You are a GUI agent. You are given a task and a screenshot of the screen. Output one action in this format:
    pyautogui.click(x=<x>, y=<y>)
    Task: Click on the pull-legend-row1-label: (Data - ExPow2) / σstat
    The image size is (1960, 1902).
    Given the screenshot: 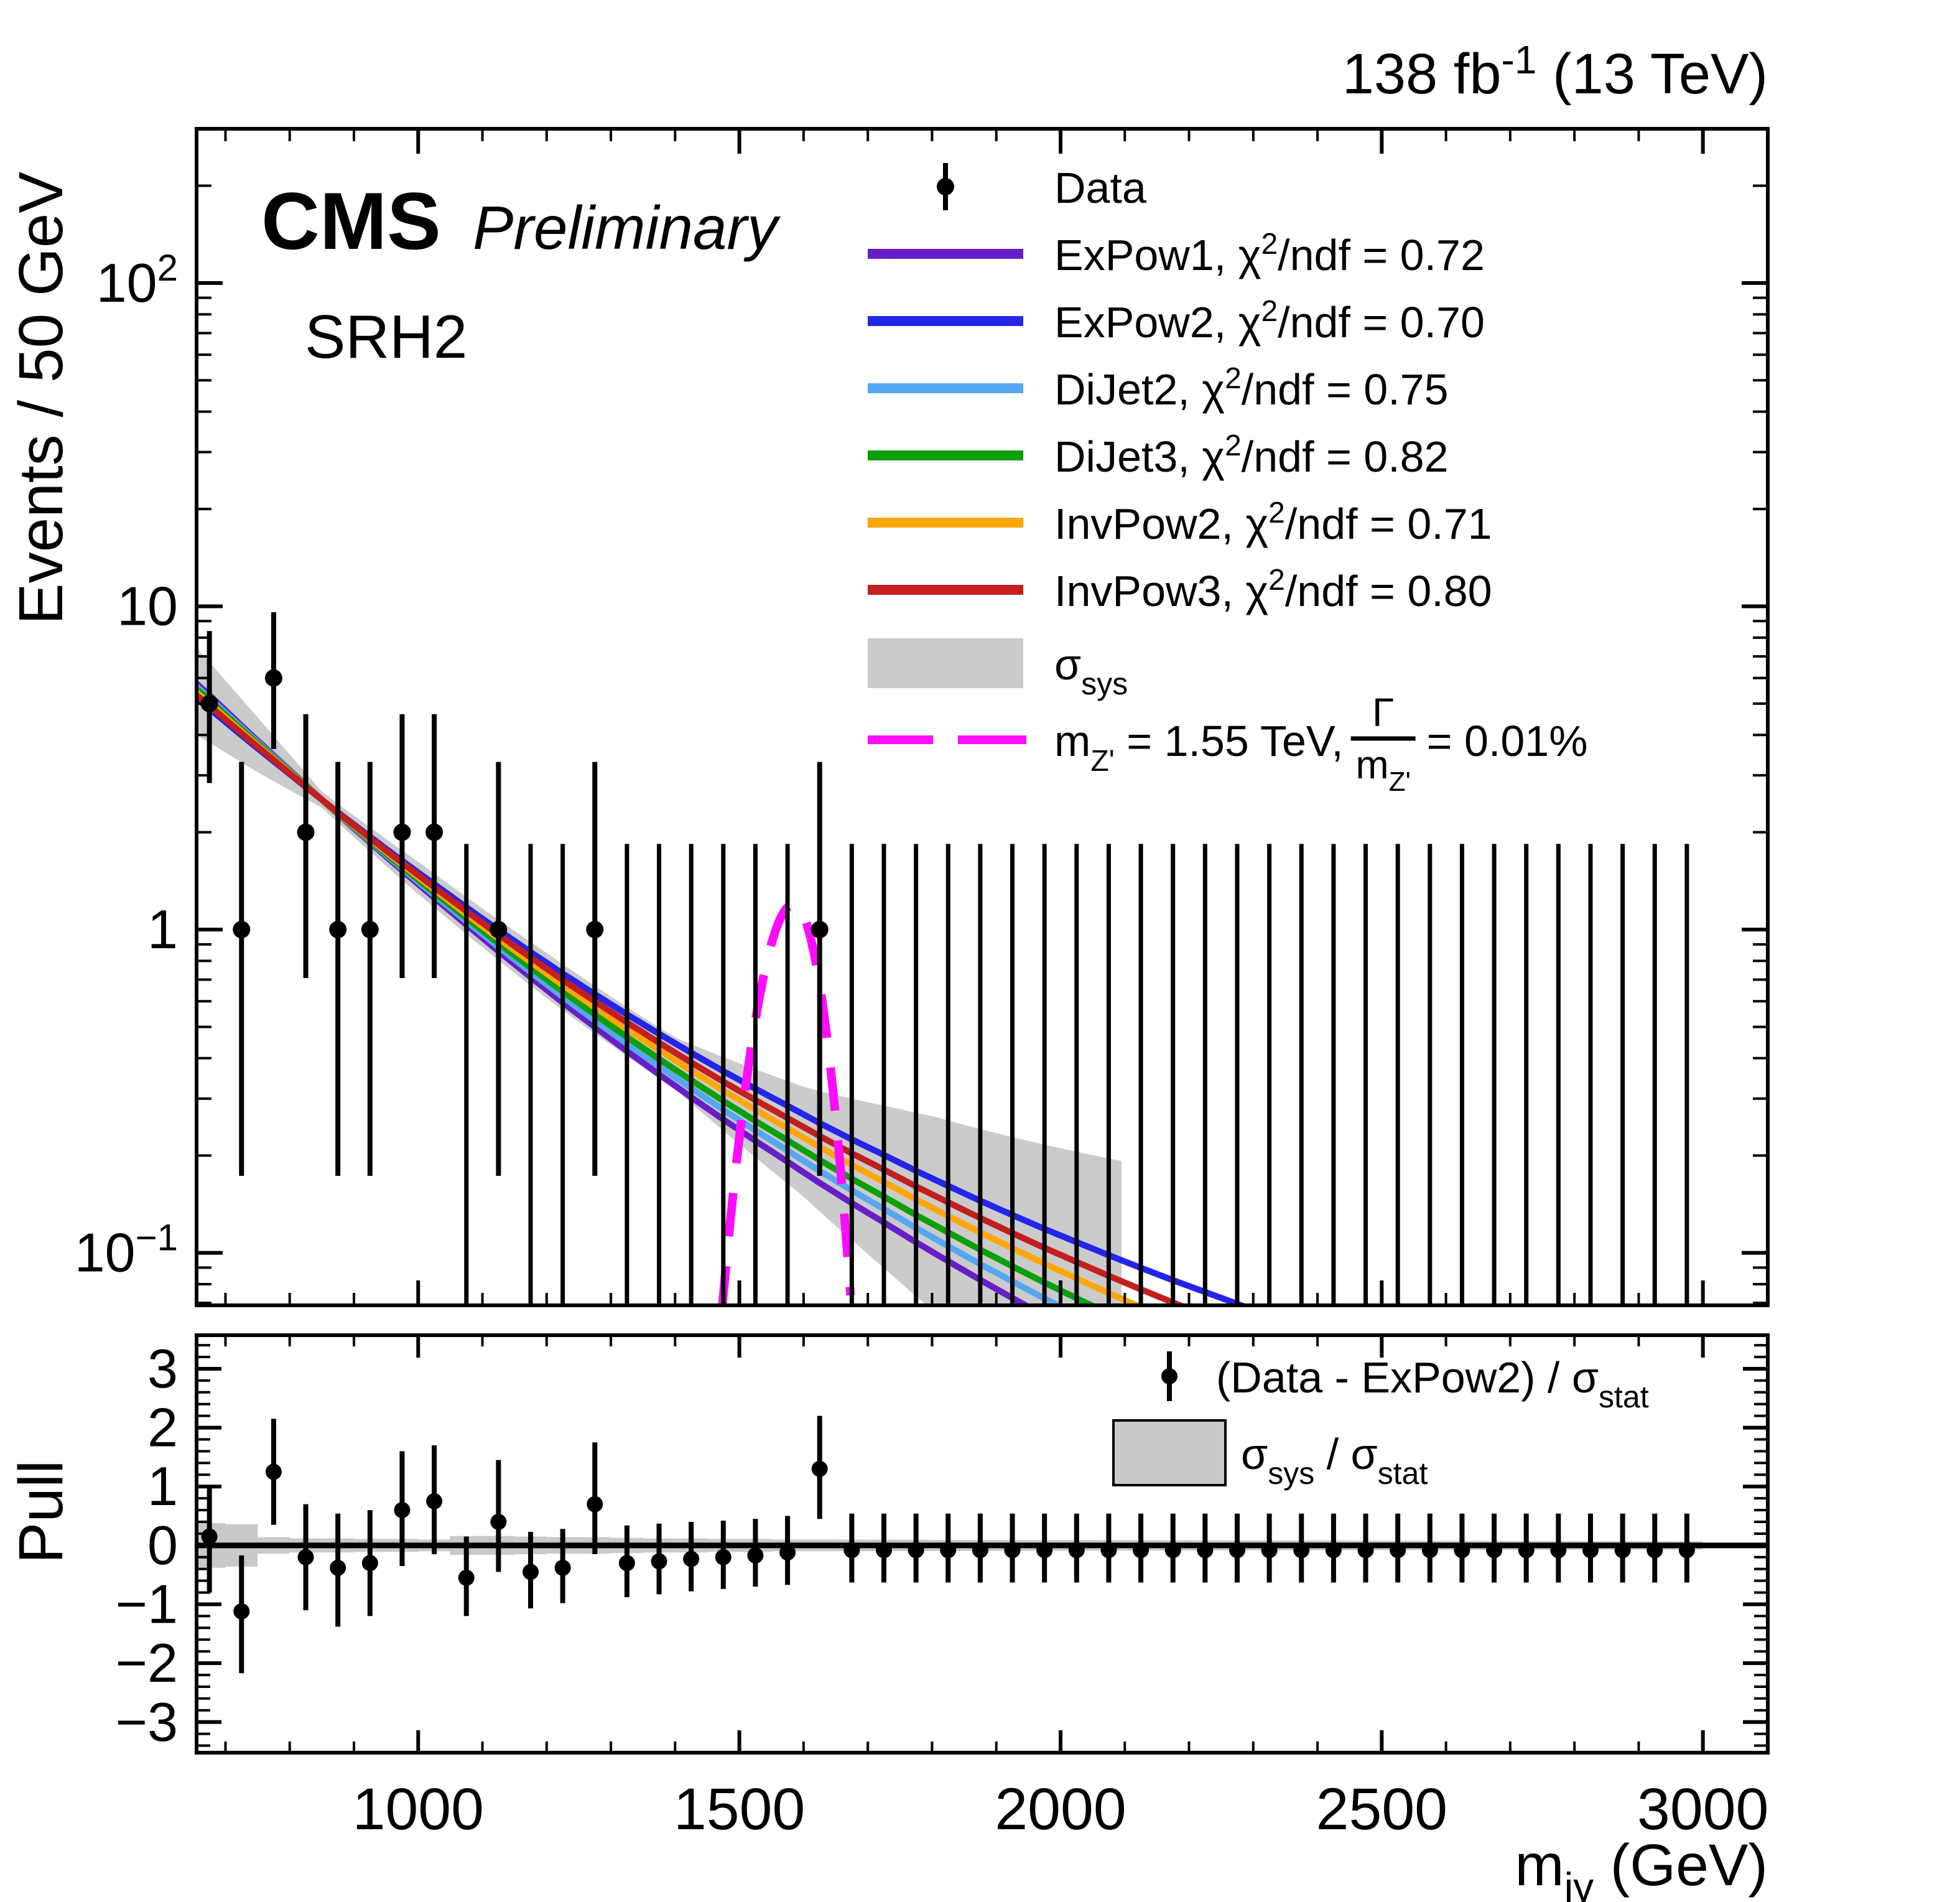 What is the action you would take?
    pyautogui.click(x=1432, y=1383)
    